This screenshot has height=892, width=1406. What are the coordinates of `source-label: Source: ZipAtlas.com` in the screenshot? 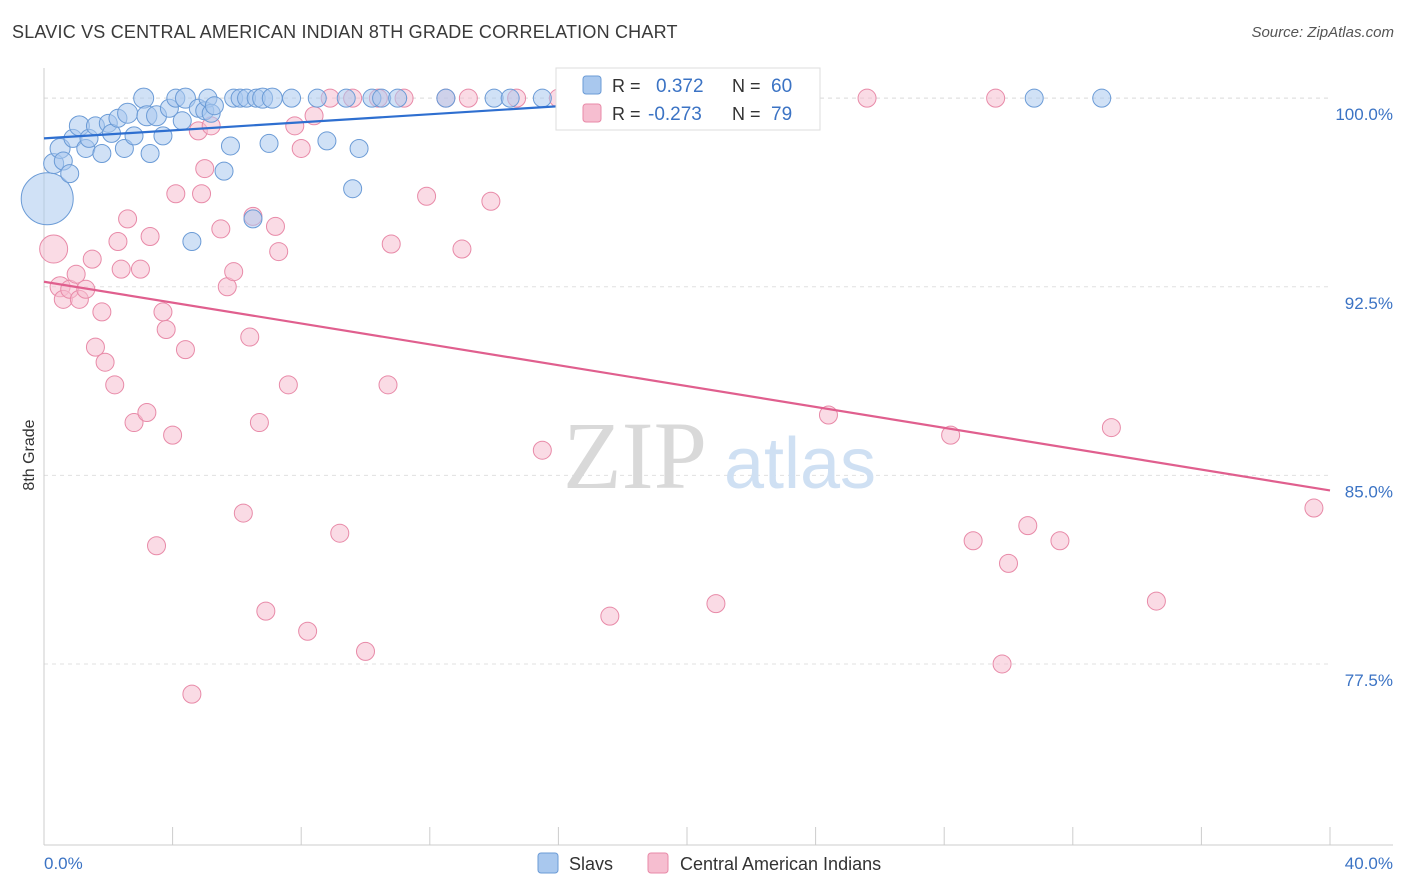 It's located at (1322, 32).